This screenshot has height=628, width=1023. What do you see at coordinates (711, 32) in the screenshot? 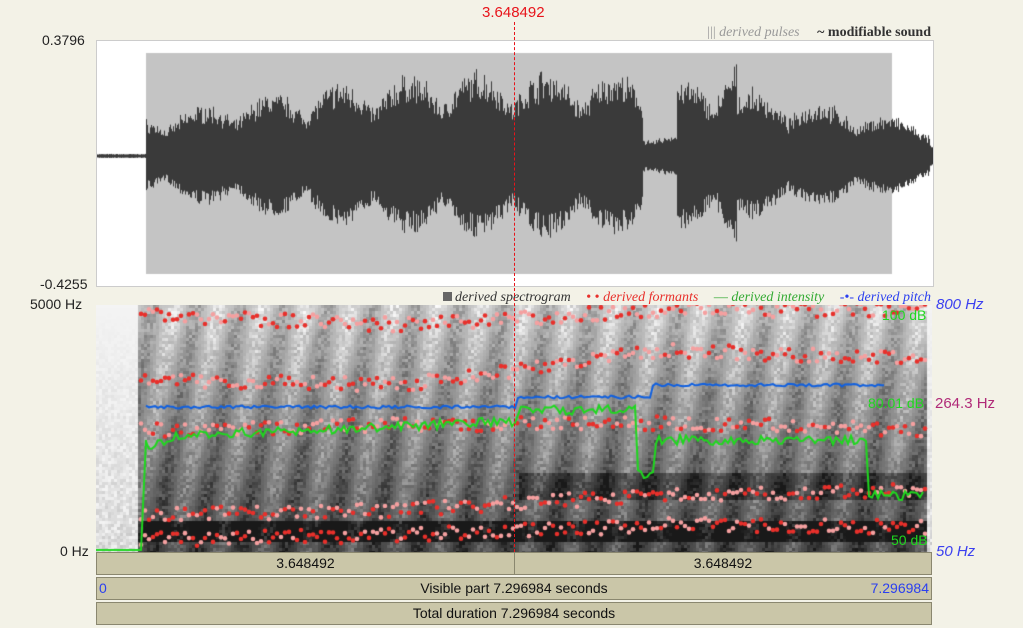
I see `pulses-icon: |||` at bounding box center [711, 32].